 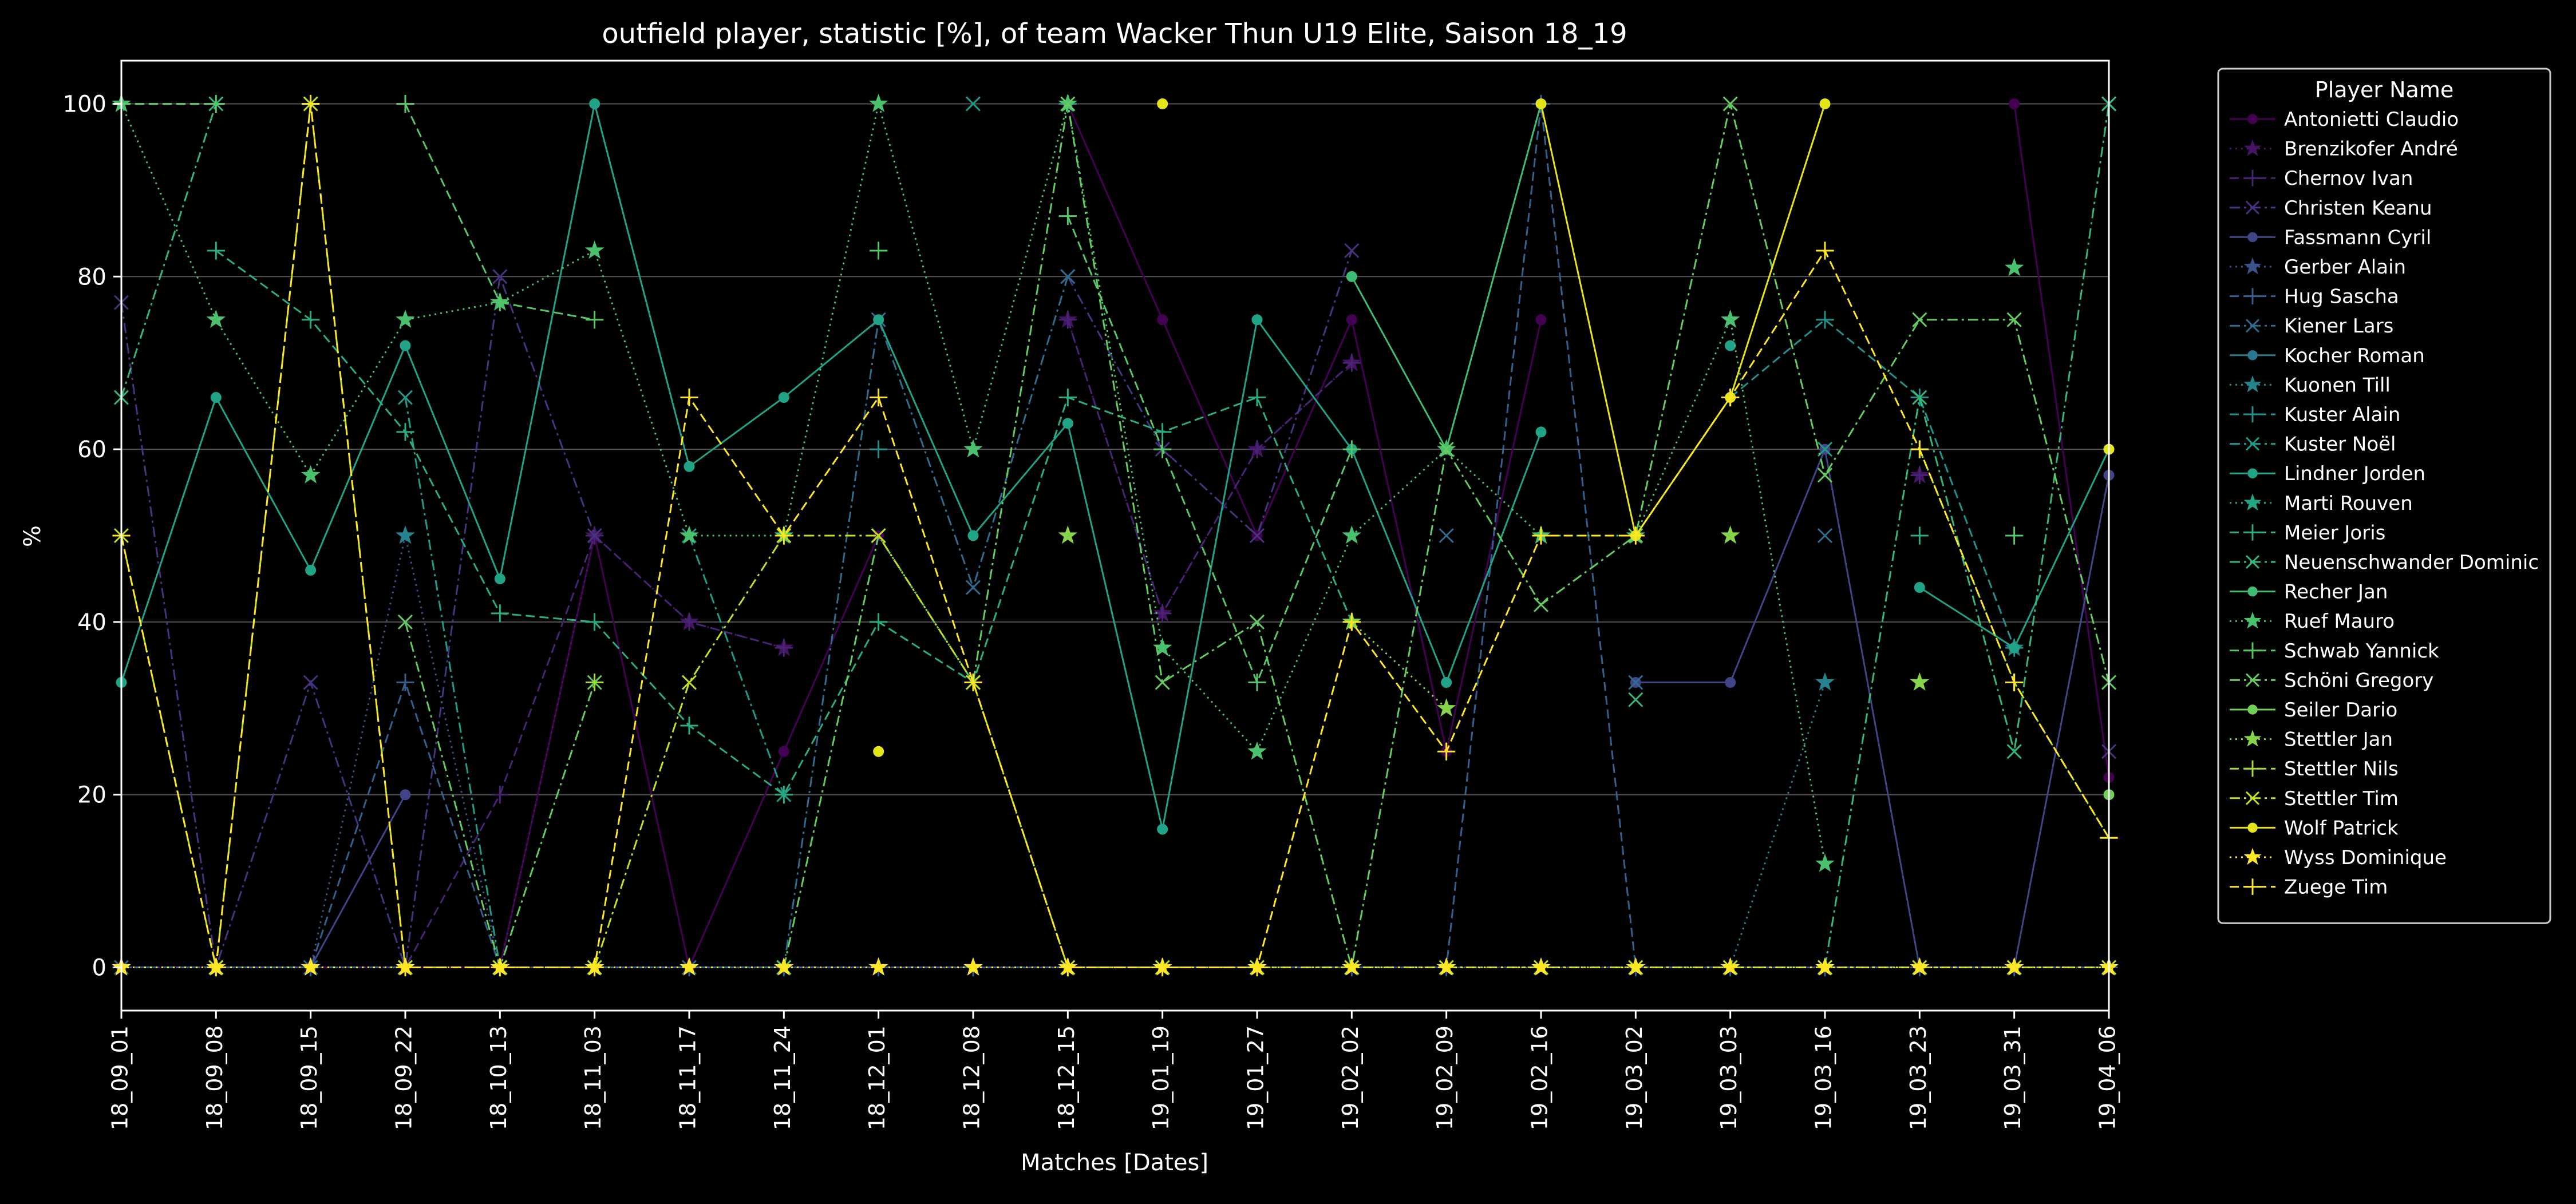 I want to click on x-tick-label: 19_01_27, so click(x=1256, y=1077).